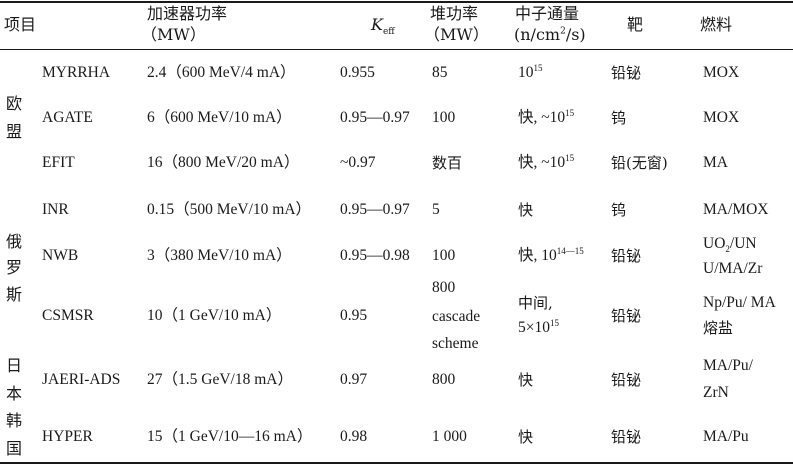  I want to click on row-fuel: MA/MOX, so click(736, 209).